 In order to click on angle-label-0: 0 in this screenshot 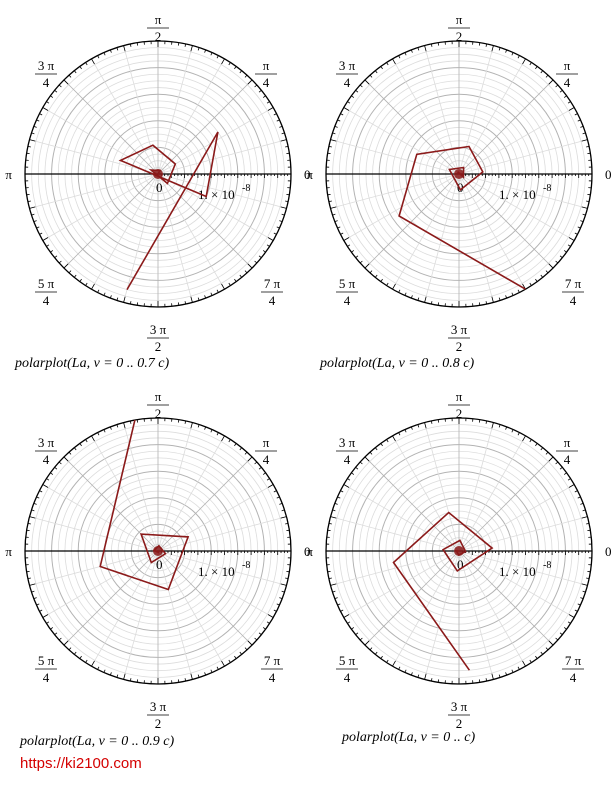, I will do `click(307, 551)`.